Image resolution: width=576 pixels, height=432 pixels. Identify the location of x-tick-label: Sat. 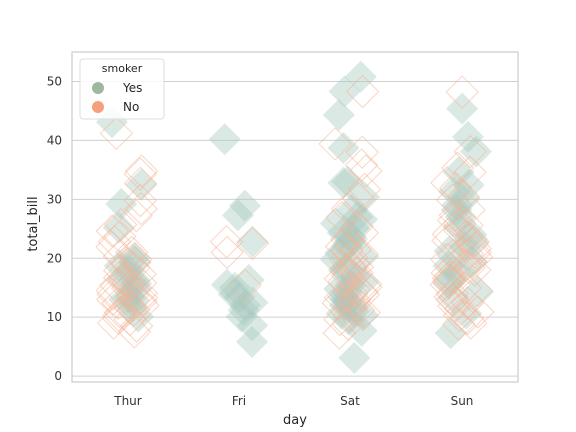
(350, 401).